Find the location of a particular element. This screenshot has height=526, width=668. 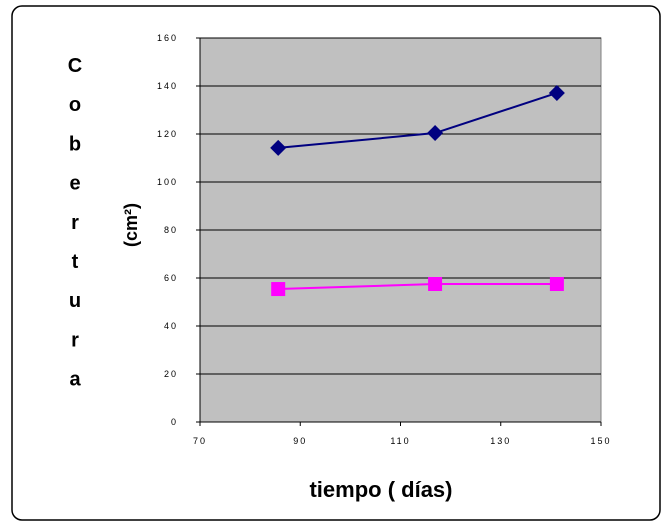

x-tick-label: 150 is located at coordinates (600, 441).